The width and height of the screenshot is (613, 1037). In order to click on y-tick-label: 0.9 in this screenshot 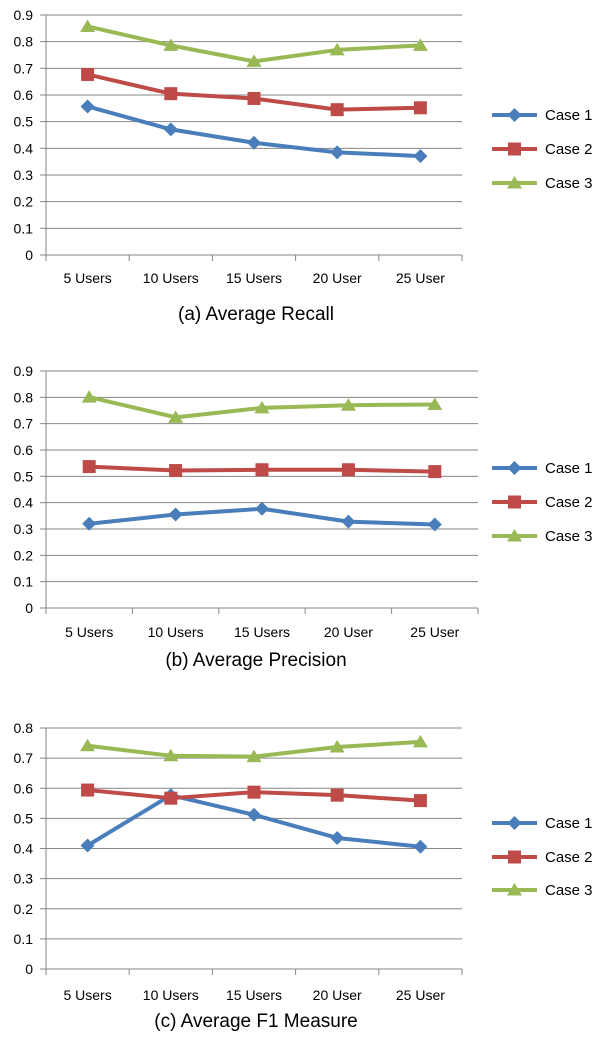, I will do `click(24, 371)`.